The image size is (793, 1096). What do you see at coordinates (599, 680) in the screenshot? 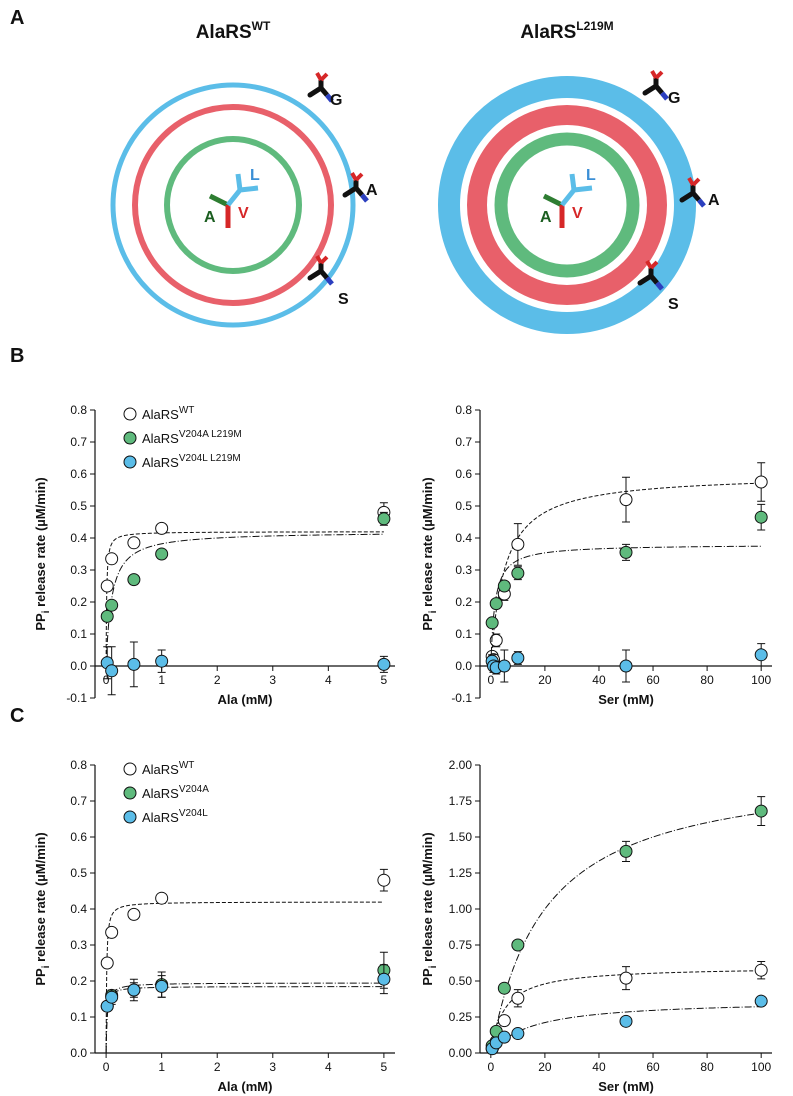
I see `x-tick-label: 40` at bounding box center [599, 680].